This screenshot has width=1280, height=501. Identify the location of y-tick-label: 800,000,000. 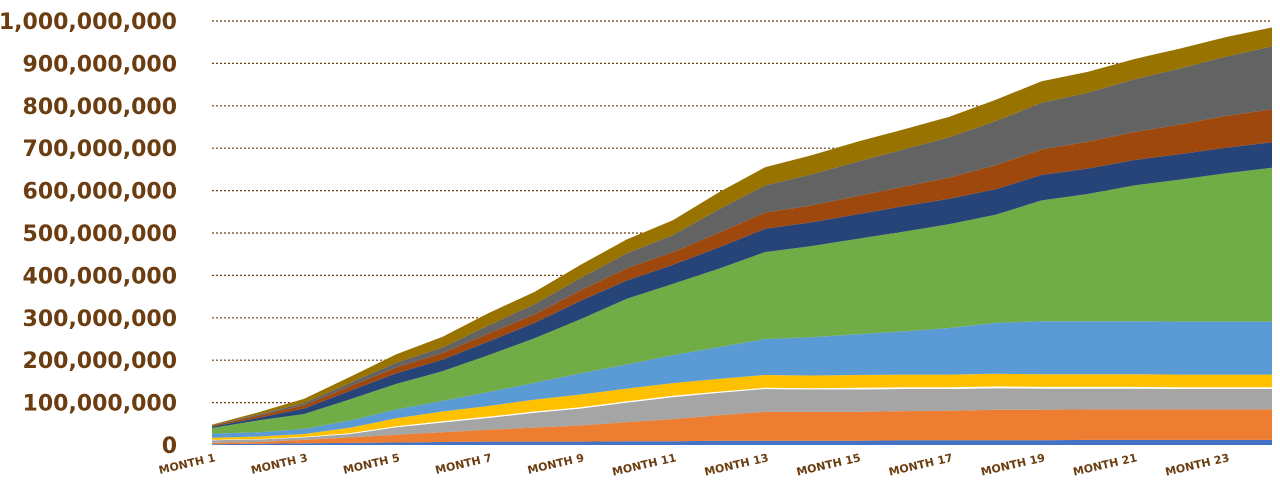
(100, 107).